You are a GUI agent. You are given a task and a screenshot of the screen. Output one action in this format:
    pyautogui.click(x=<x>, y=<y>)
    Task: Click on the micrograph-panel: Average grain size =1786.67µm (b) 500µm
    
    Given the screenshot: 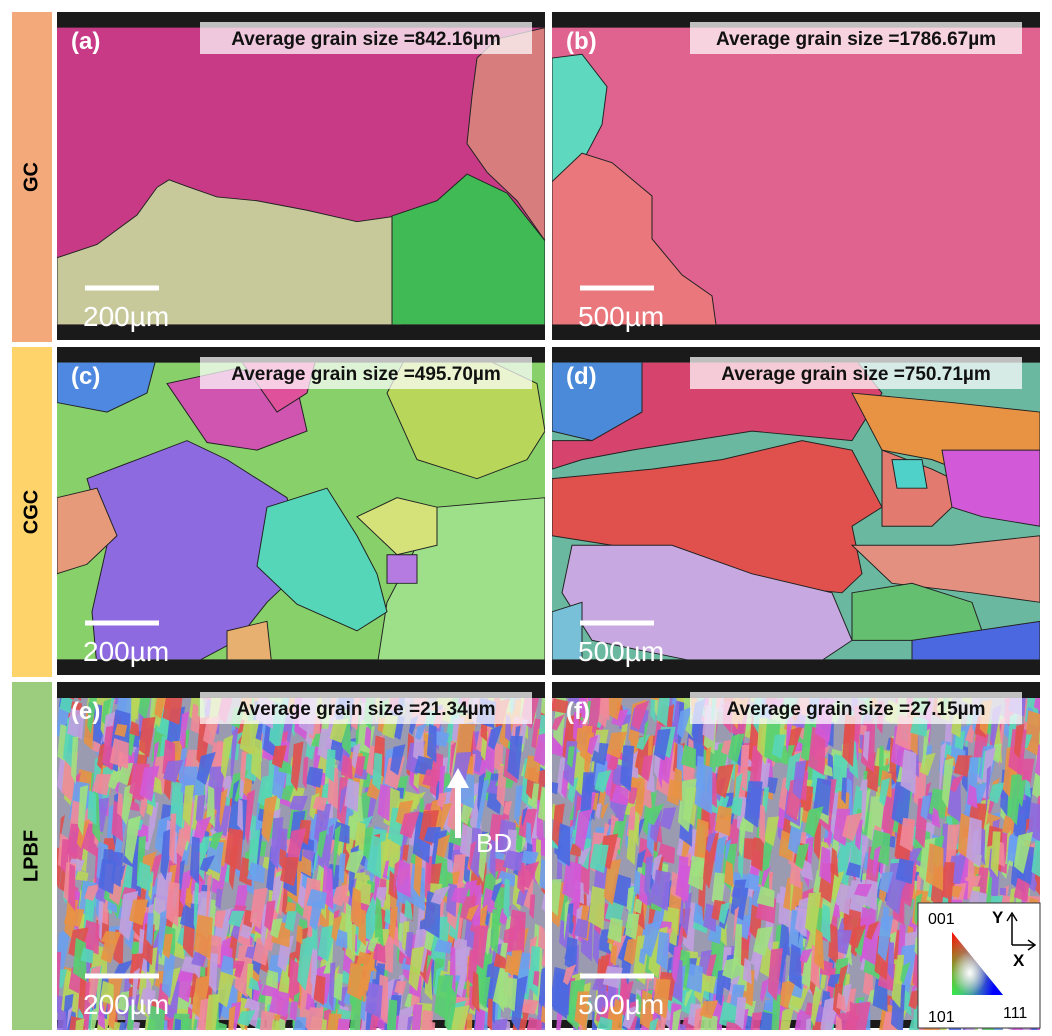 What is the action you would take?
    pyautogui.click(x=796, y=176)
    